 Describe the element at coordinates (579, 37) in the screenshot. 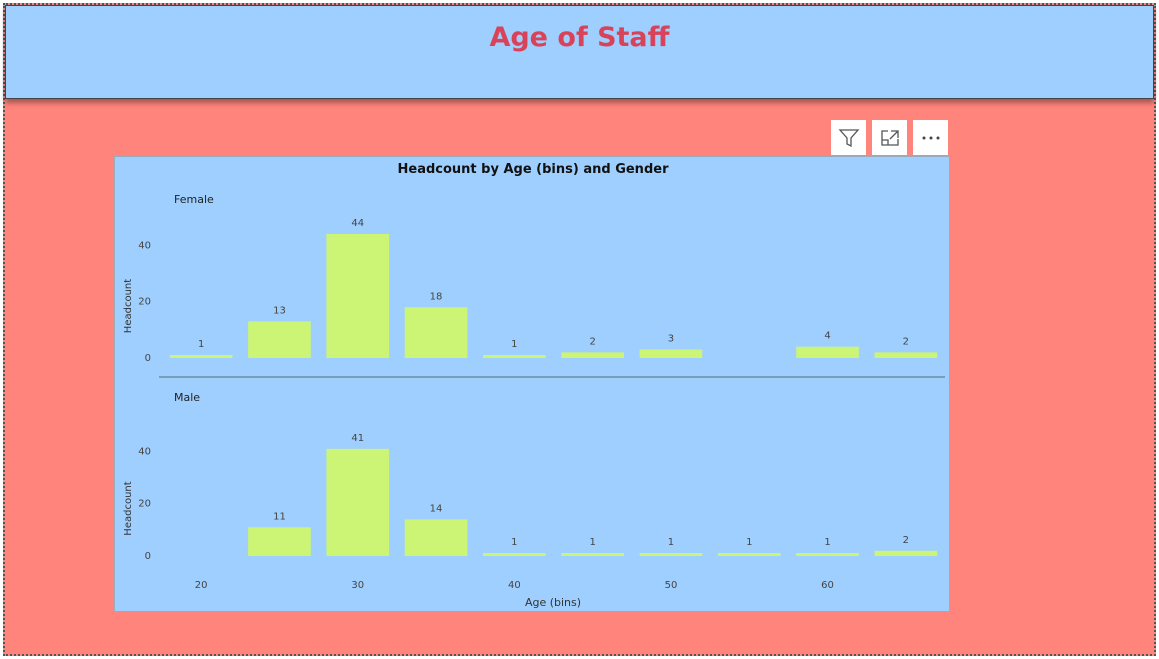

I see `page-title: Age of Staff` at that location.